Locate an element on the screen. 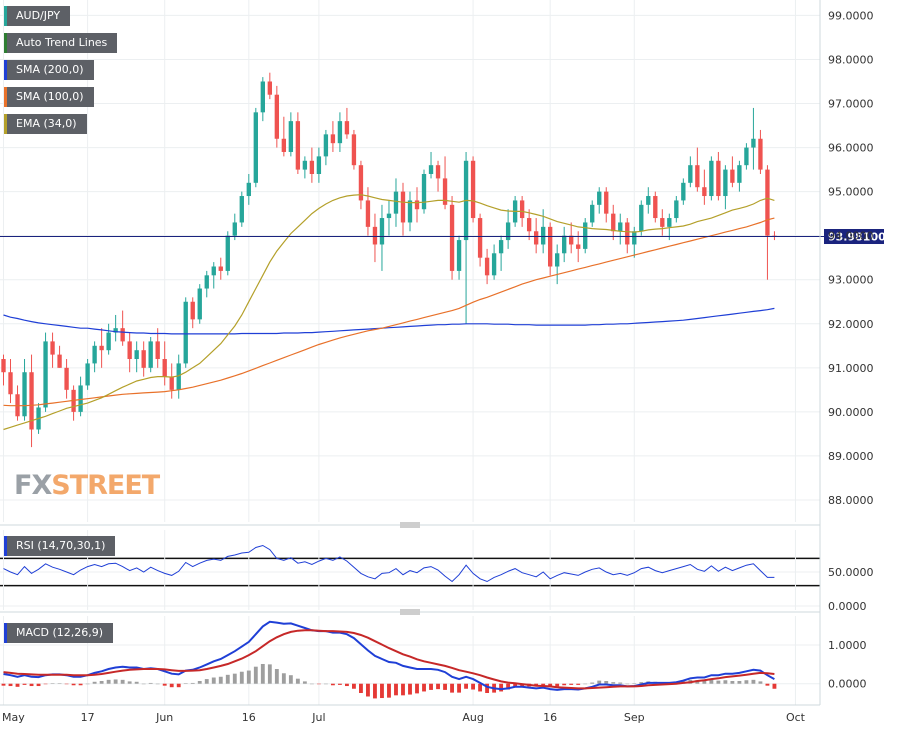 Image resolution: width=898 pixels, height=729 pixels. current-price-tag-bg is located at coordinates (854, 237).